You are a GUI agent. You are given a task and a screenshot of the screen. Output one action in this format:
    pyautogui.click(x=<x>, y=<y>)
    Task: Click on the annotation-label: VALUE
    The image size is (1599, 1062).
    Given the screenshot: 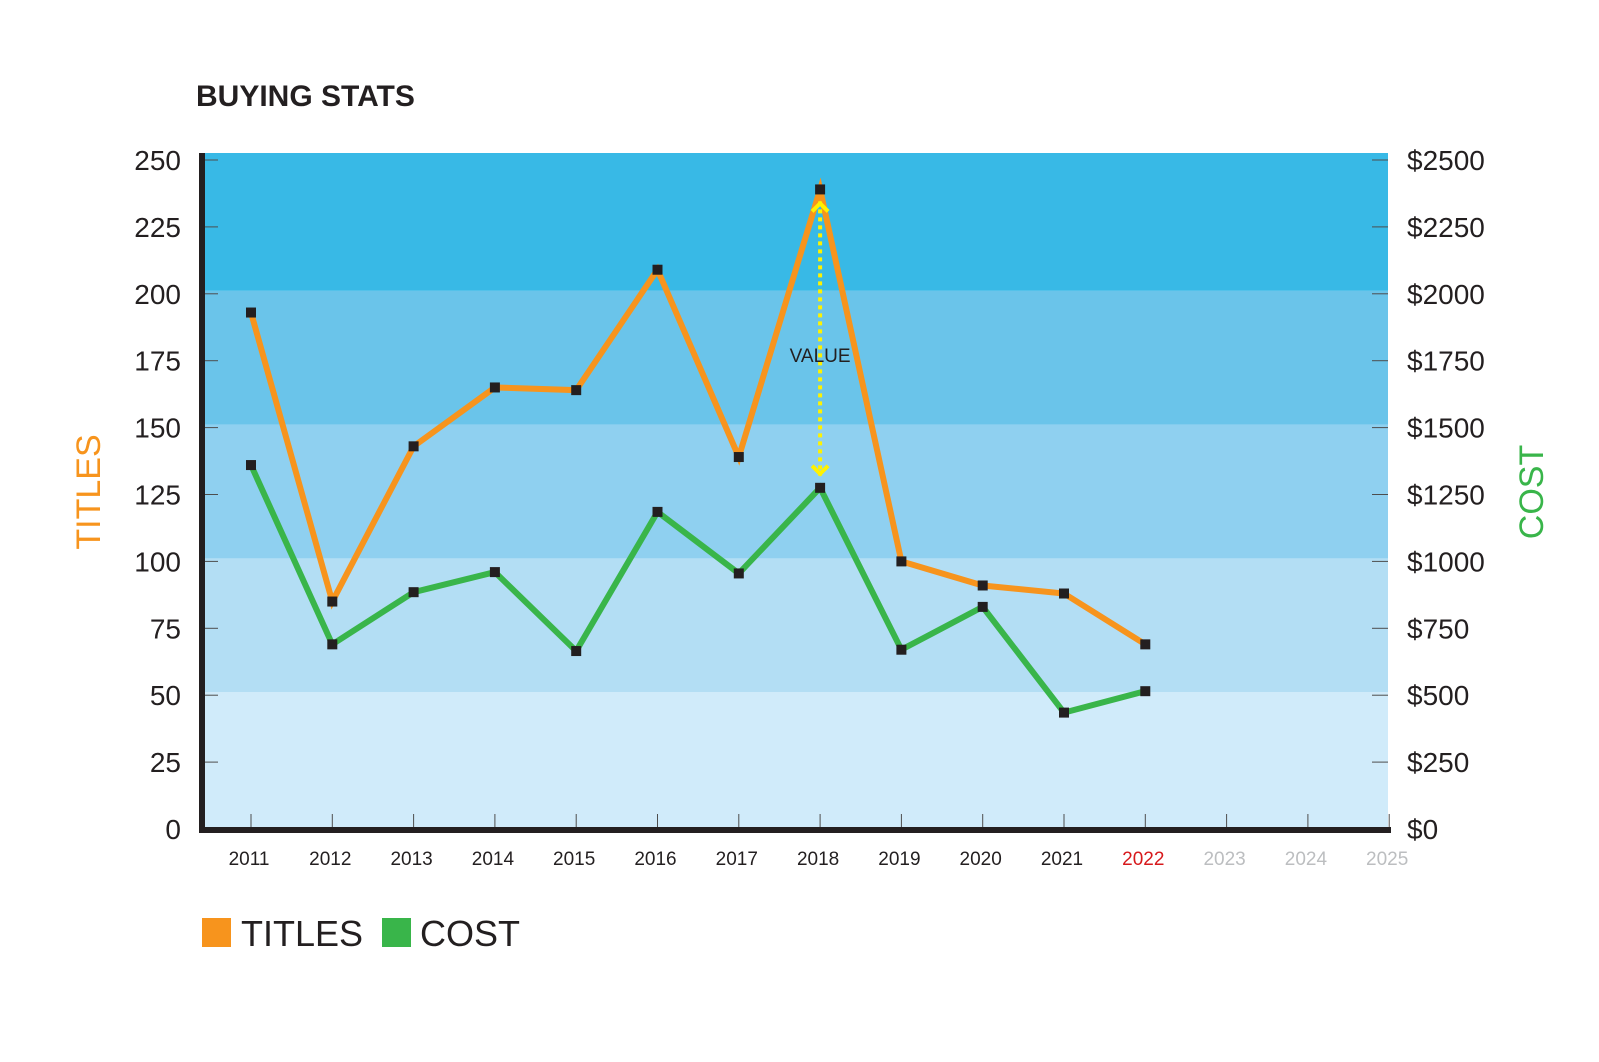 What is the action you would take?
    pyautogui.click(x=820, y=356)
    